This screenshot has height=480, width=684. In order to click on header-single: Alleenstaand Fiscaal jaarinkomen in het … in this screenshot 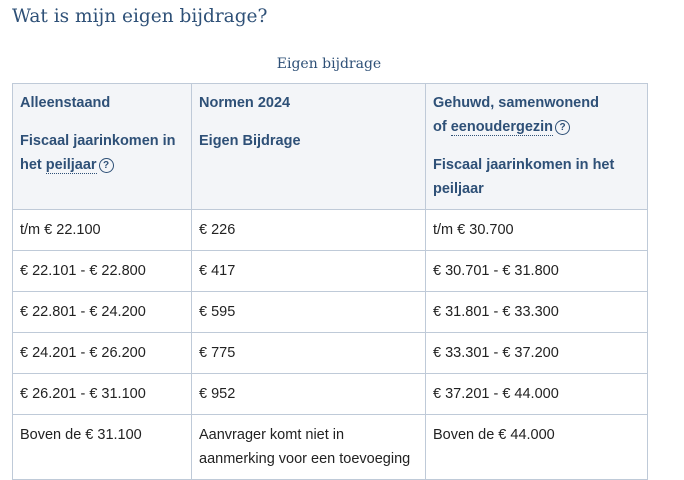, I will do `click(102, 146)`.